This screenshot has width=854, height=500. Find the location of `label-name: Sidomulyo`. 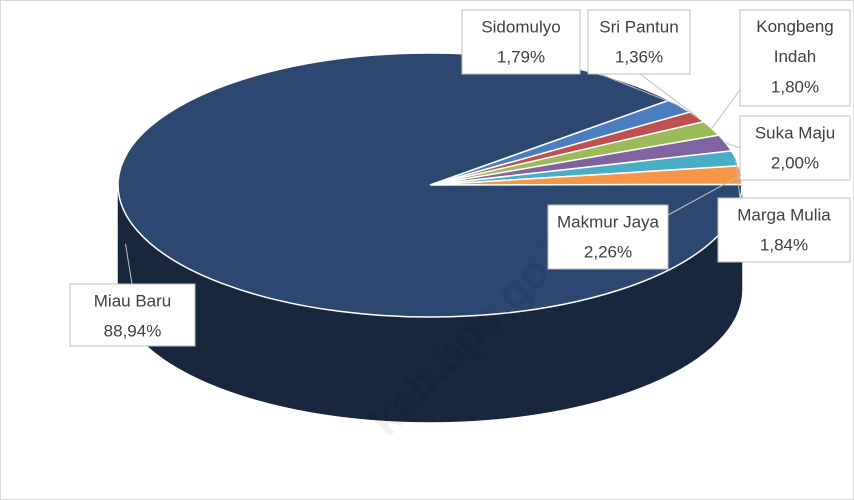

label-name: Sidomulyo is located at coordinates (520, 26).